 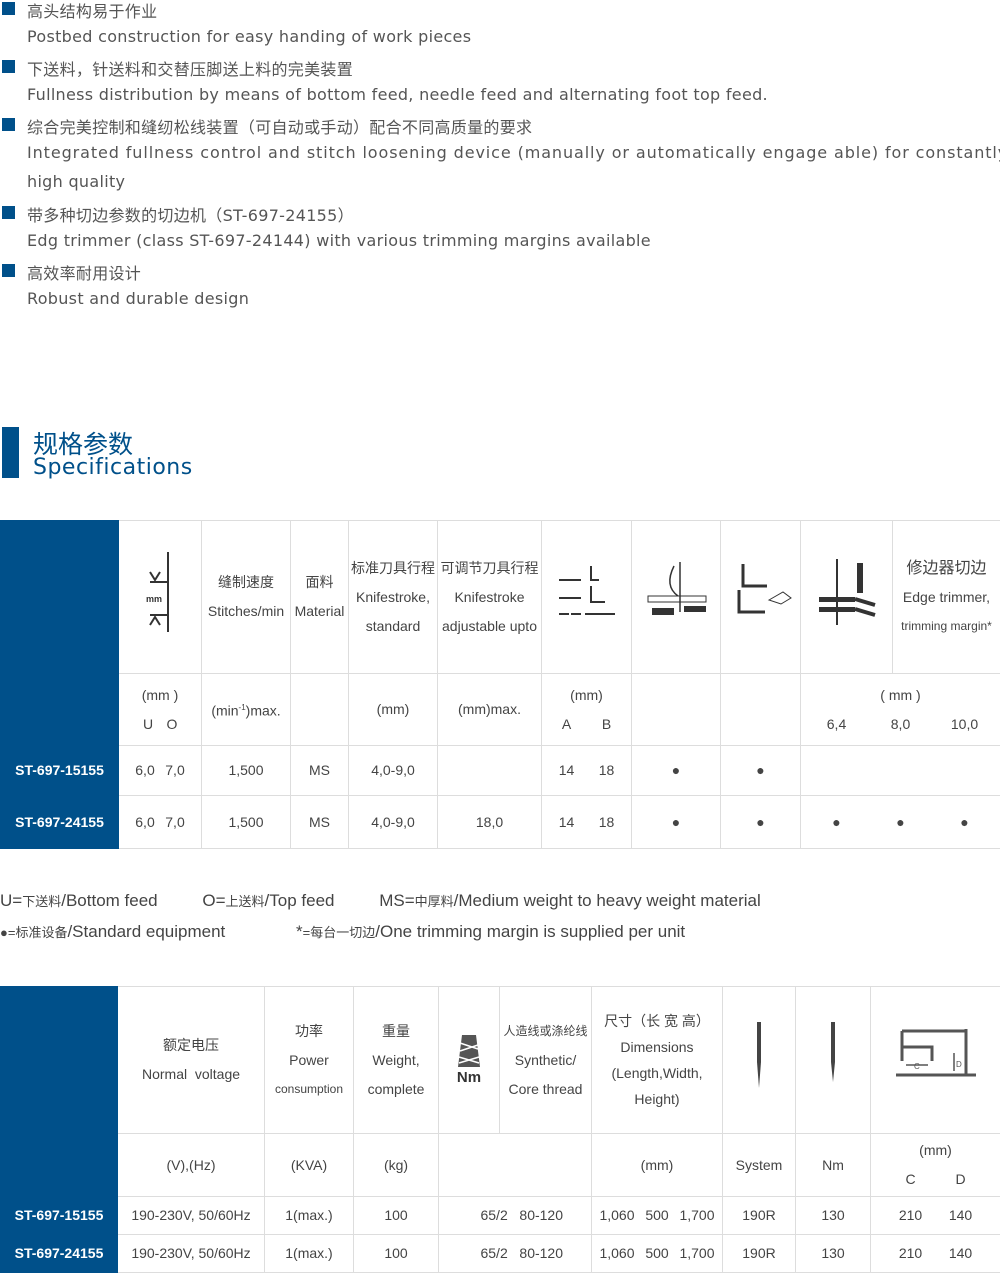 I want to click on system-value: 190R, so click(x=759, y=1216).